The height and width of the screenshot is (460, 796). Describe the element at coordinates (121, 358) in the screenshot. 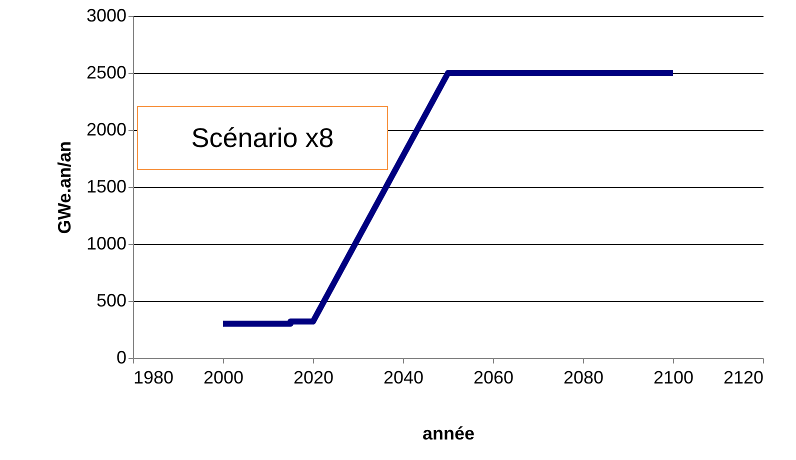

I see `y-tick-label: 0` at that location.